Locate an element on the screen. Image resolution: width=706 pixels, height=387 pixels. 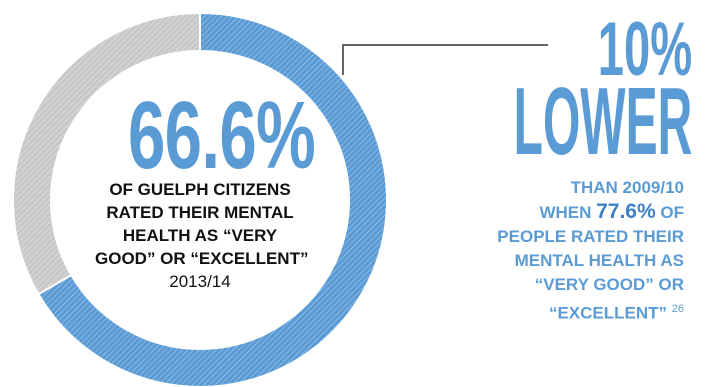
comparison-line-5: “very good” or is located at coordinates (609, 284).